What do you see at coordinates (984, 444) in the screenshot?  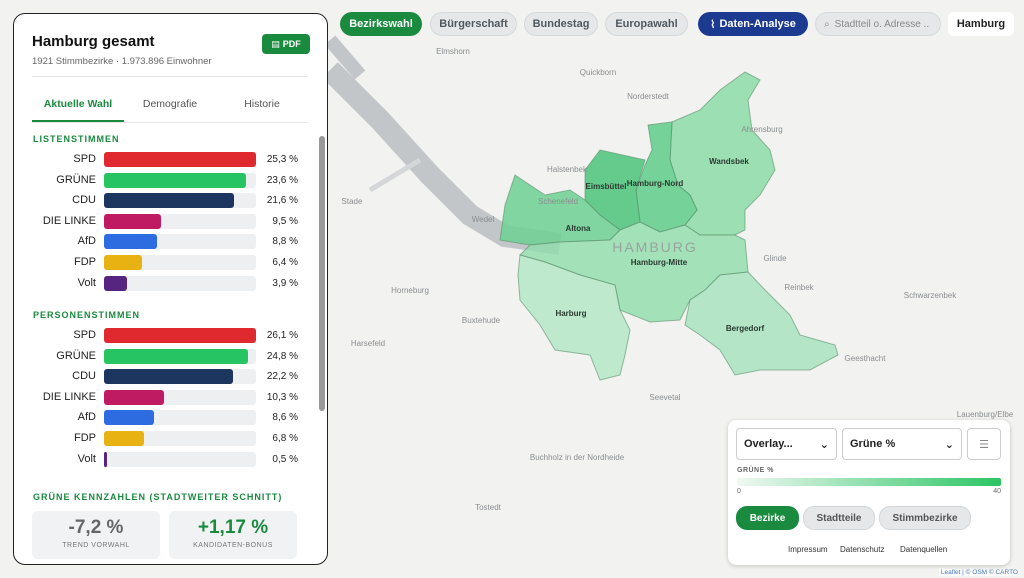 I see `filter-button: ☰` at bounding box center [984, 444].